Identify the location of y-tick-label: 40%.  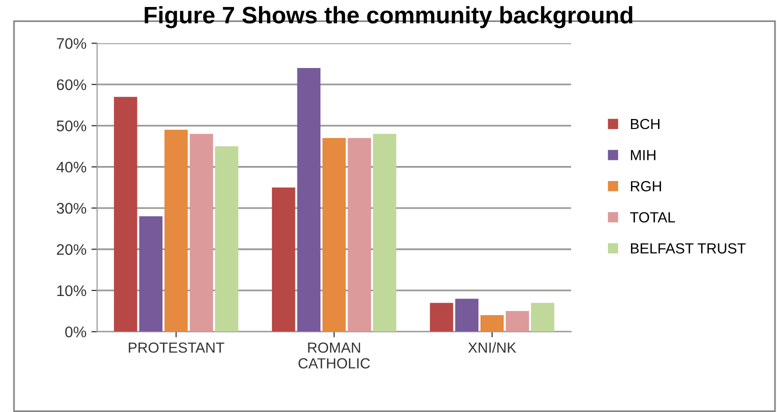
(71, 167).